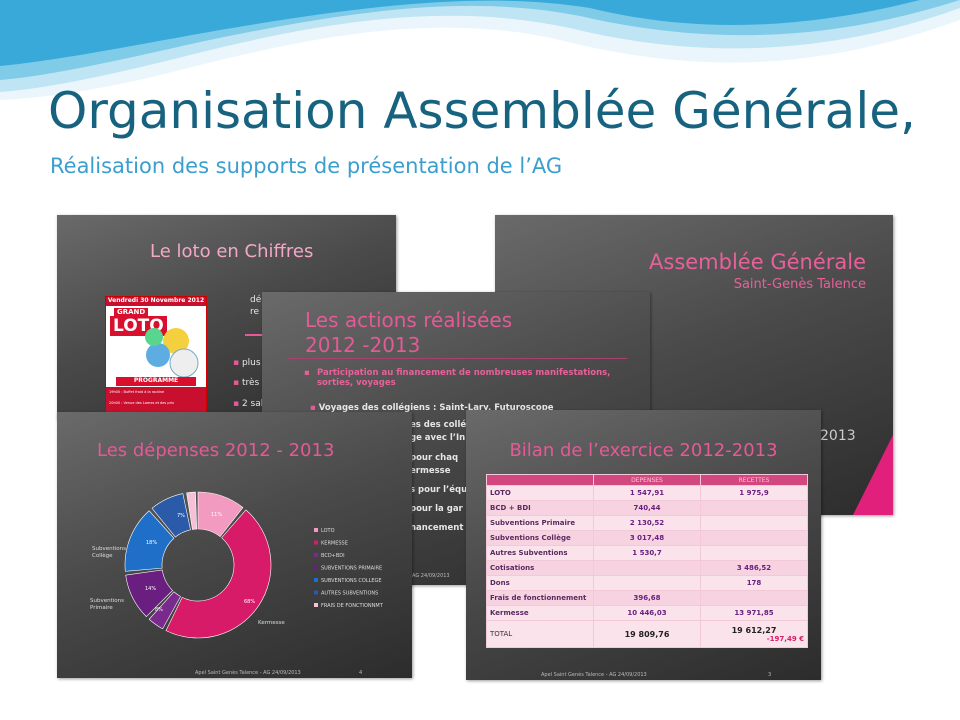 Image resolution: width=960 pixels, height=720 pixels. I want to click on cell: 19 612,27 -197,49 €, so click(754, 634).